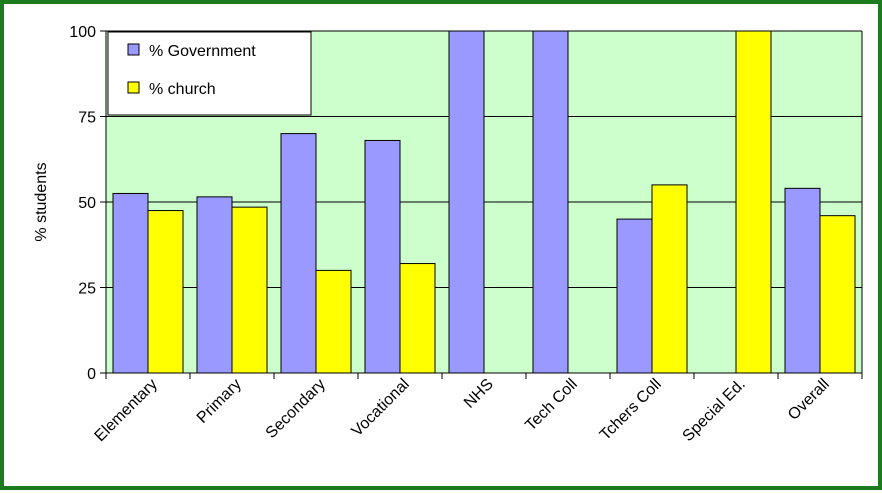  I want to click on legend: % Government % church, so click(209, 73).